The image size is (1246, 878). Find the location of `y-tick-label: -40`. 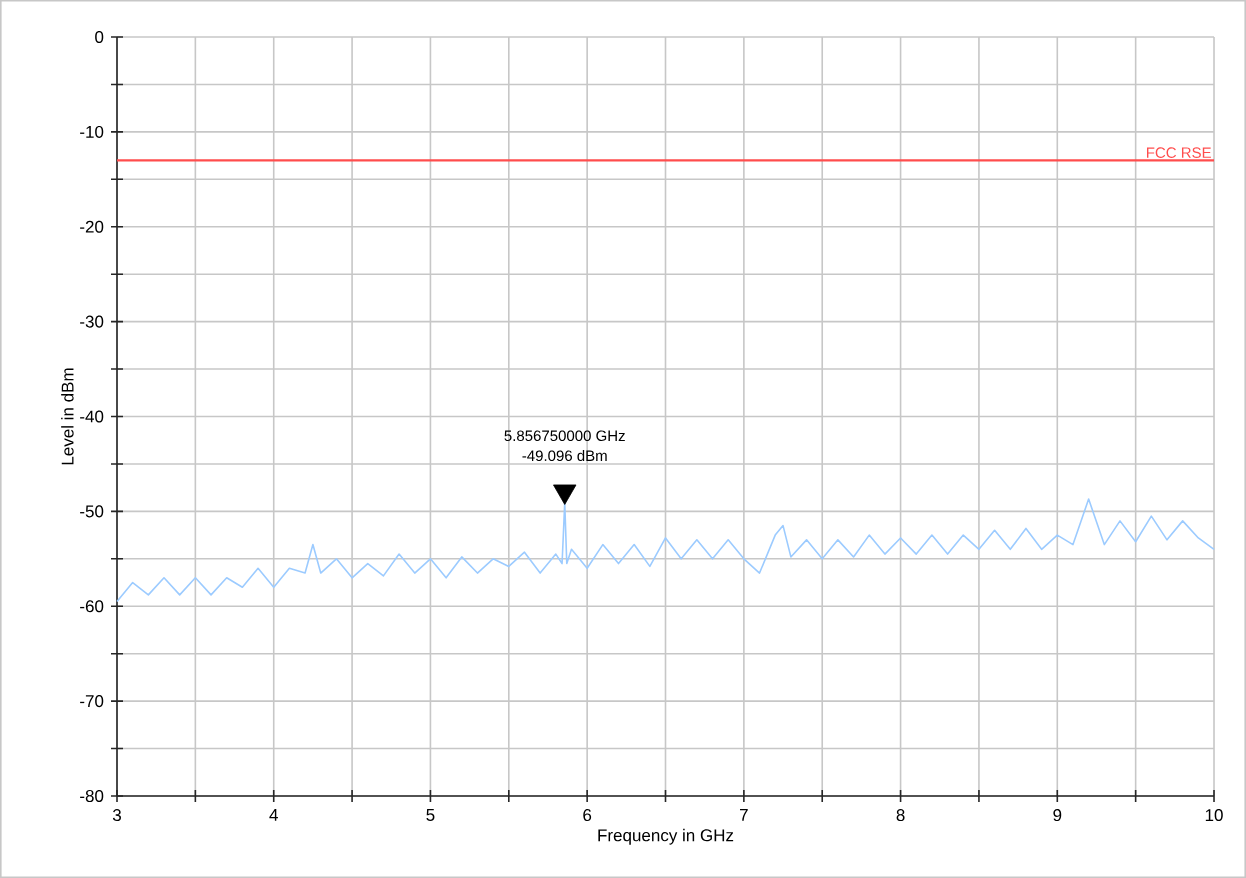

y-tick-label: -40 is located at coordinates (92, 416).